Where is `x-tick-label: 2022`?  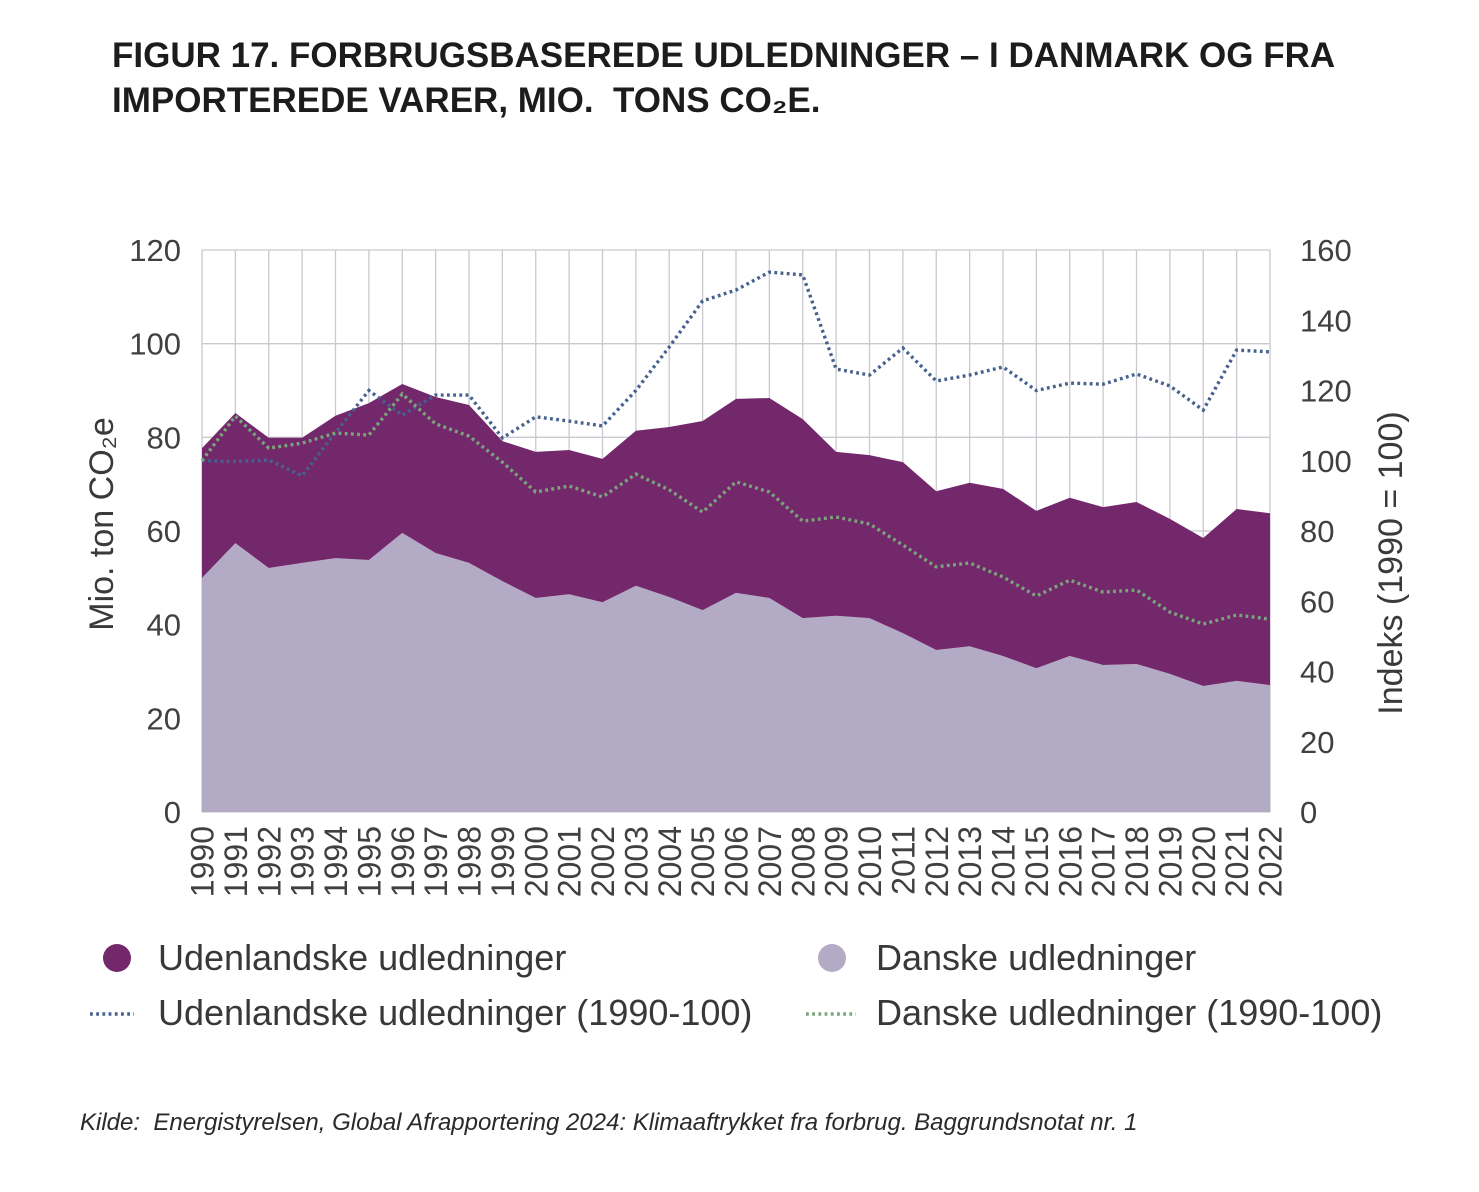
x-tick-label: 2022 is located at coordinates (1271, 861).